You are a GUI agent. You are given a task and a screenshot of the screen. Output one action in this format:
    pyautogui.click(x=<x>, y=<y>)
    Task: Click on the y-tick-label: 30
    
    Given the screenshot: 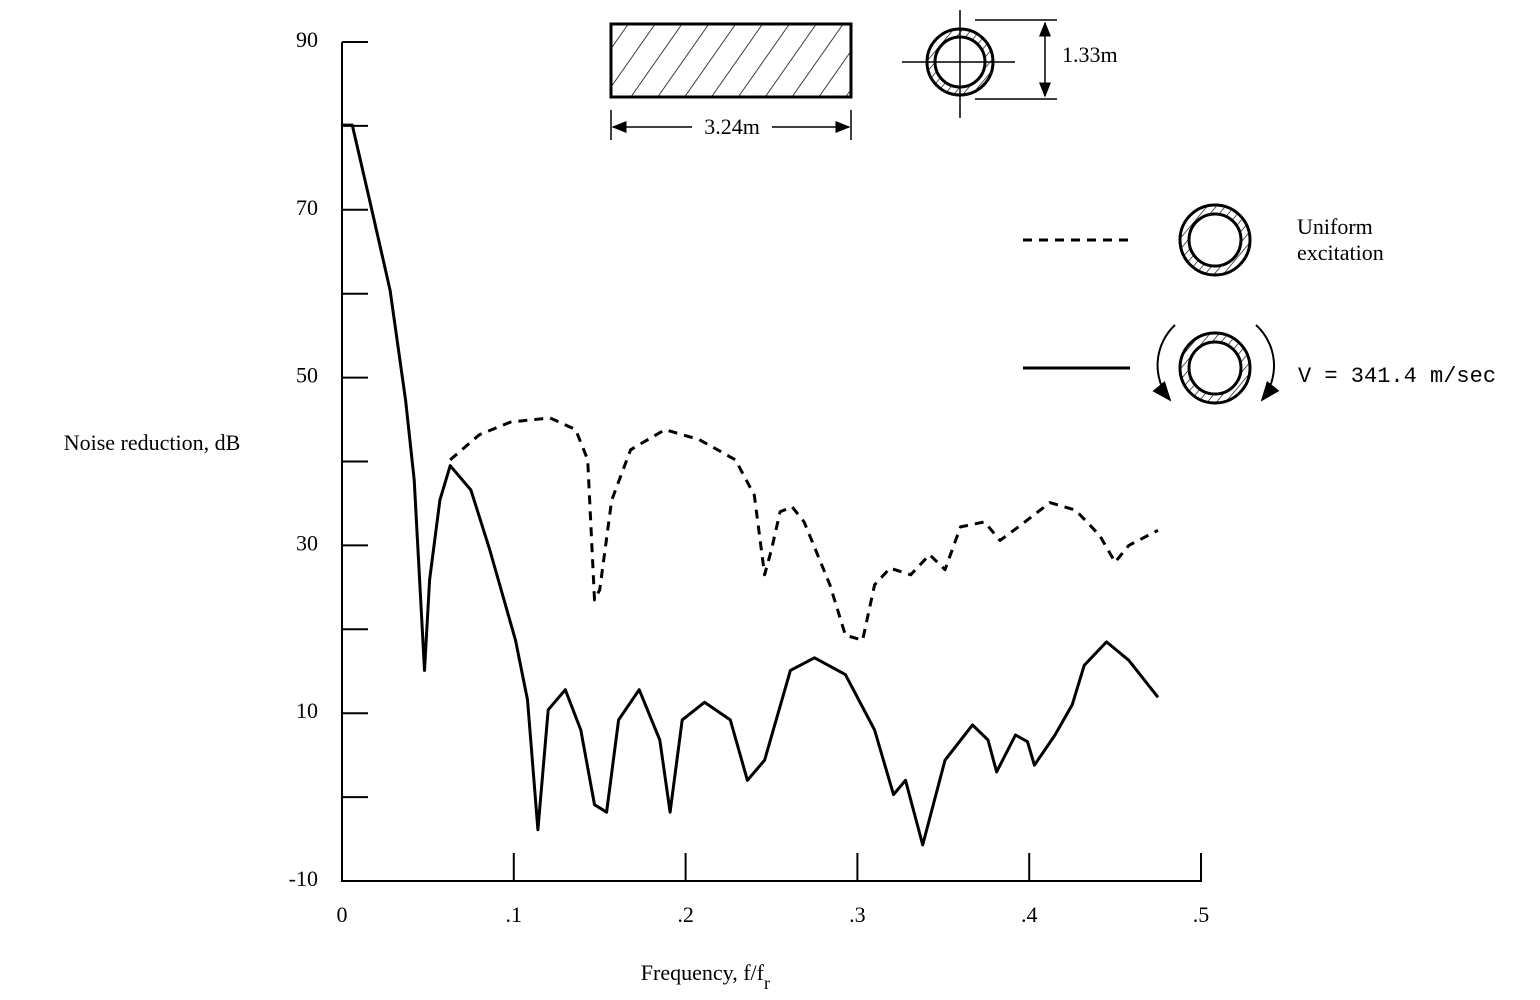 What is the action you would take?
    pyautogui.click(x=307, y=542)
    